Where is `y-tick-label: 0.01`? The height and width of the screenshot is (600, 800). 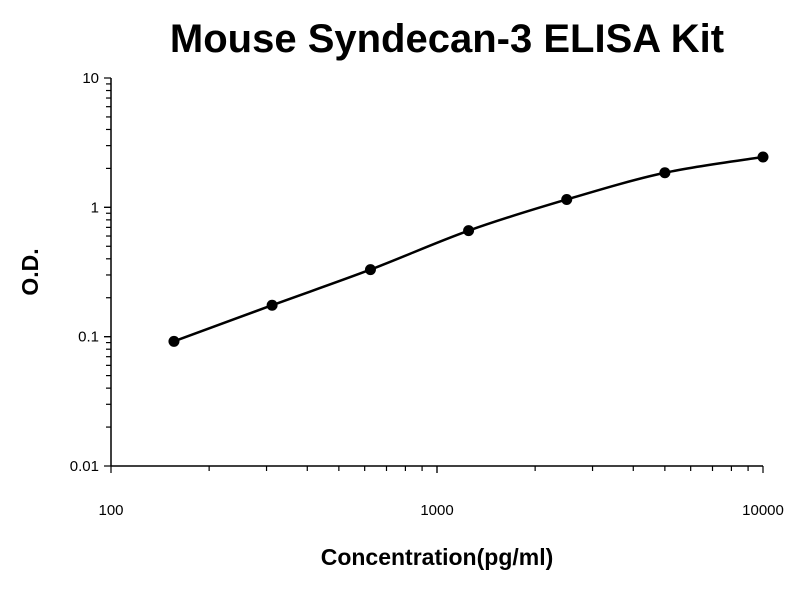
y-tick-label: 0.01 is located at coordinates (84, 466).